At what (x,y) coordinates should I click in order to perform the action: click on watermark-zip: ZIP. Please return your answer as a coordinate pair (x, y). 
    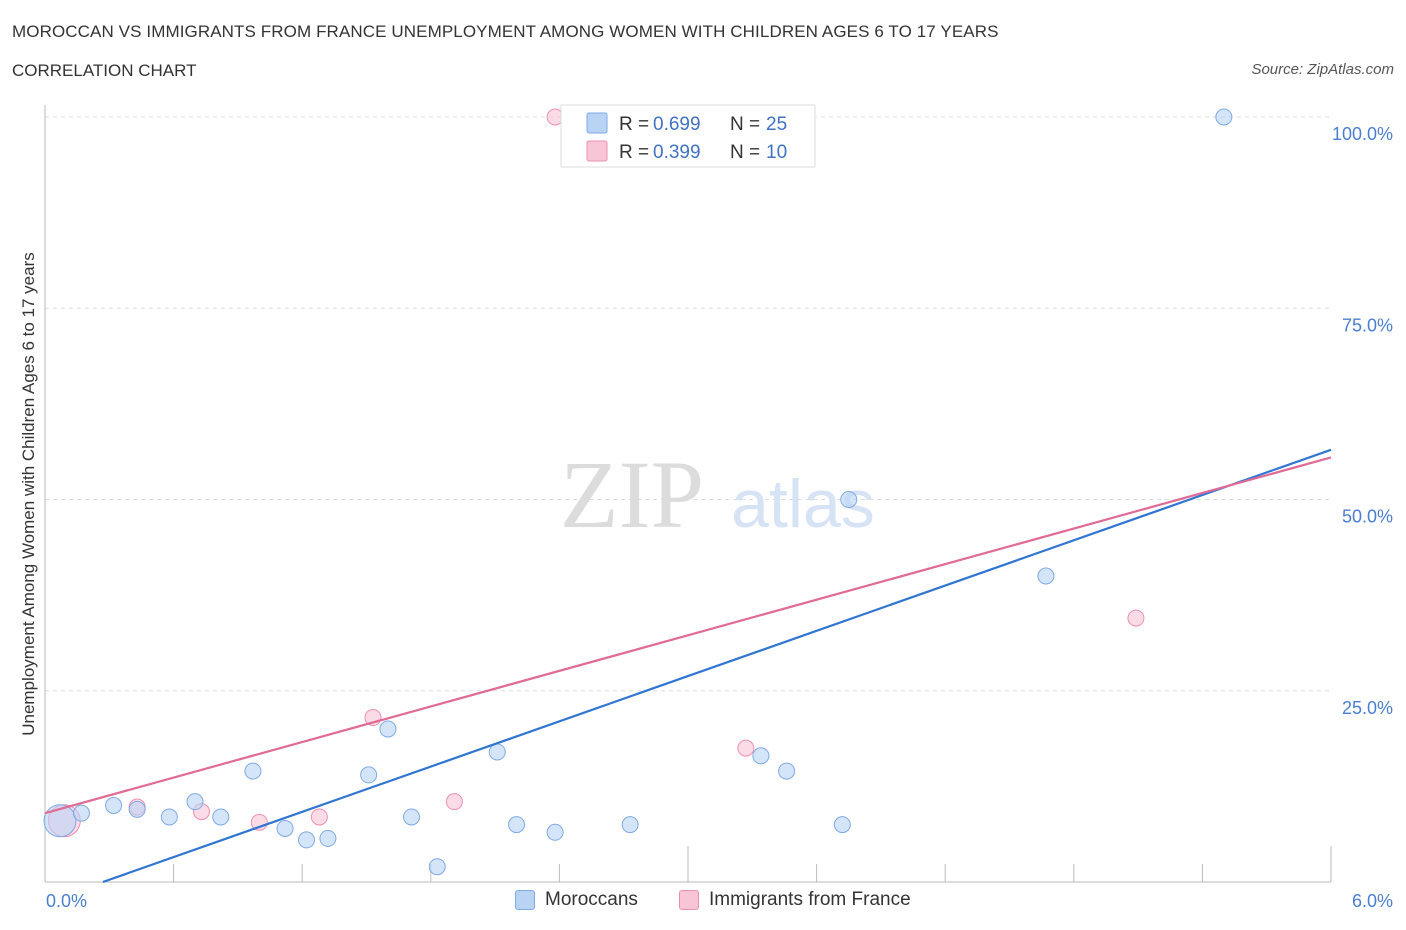
    Looking at the image, I should click on (632, 494).